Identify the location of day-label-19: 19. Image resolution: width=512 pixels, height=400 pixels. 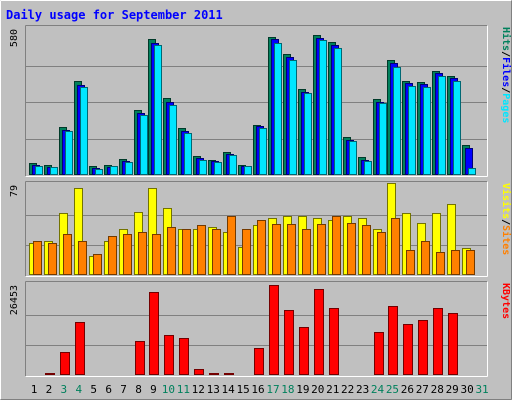
(302, 389).